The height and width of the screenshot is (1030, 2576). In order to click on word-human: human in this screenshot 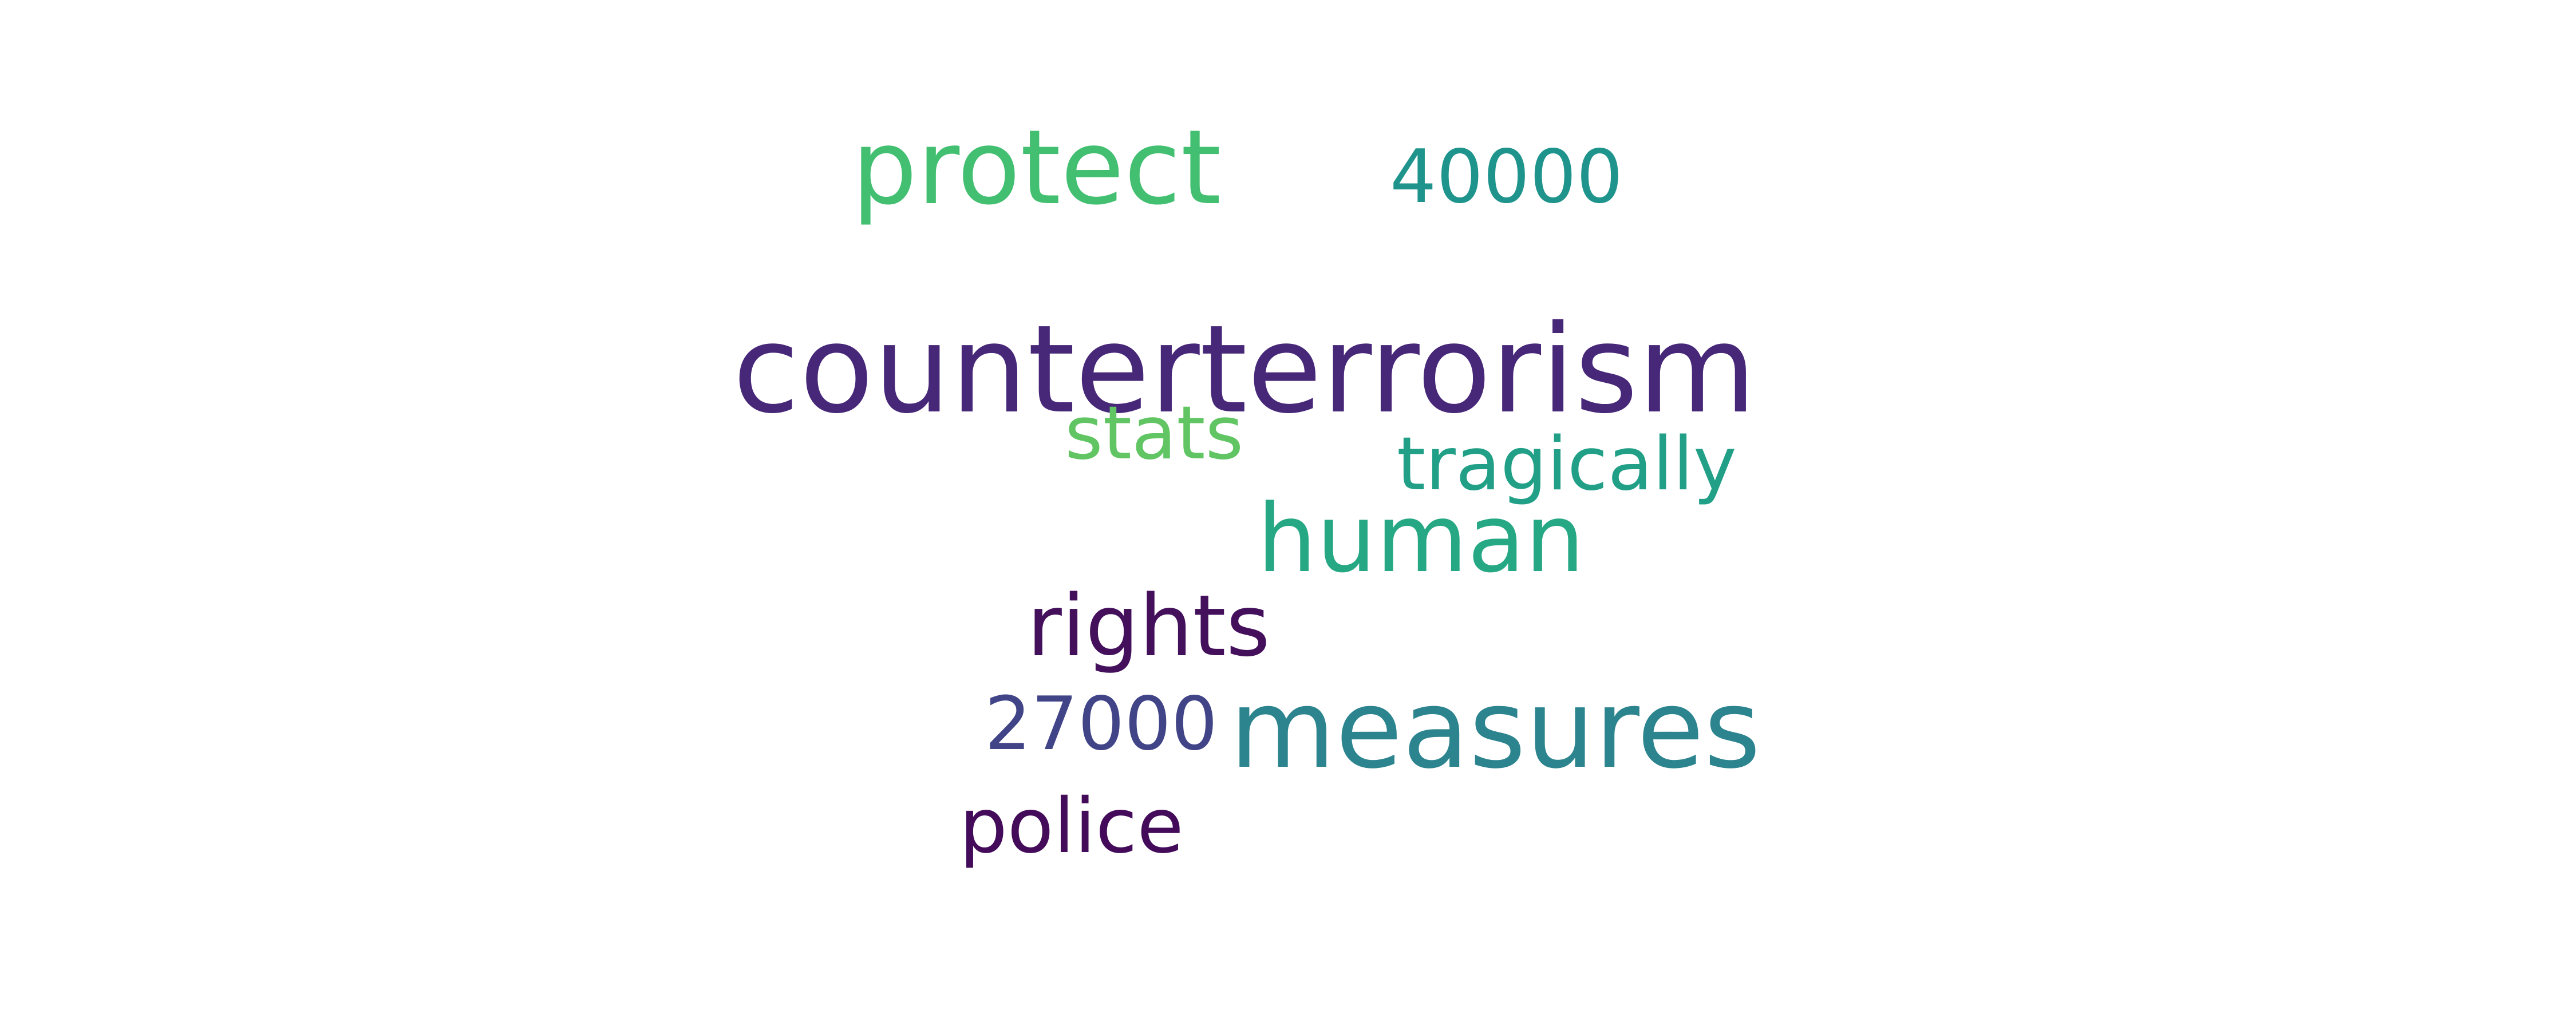, I will do `click(1421, 538)`.